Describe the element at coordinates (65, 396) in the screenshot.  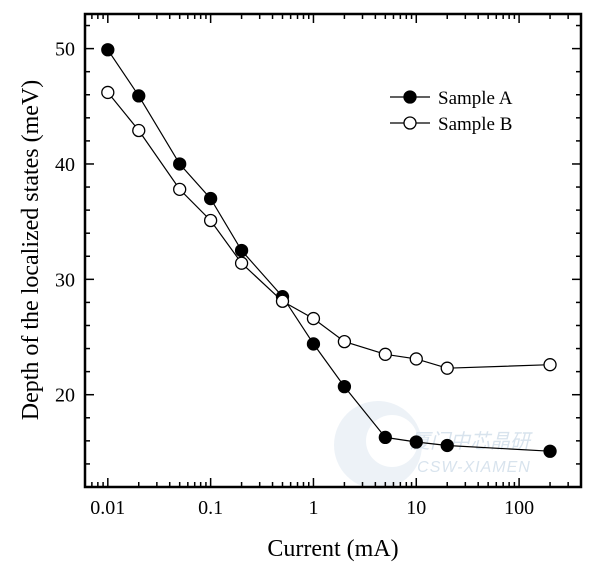
I see `y-tick-label: 20` at that location.